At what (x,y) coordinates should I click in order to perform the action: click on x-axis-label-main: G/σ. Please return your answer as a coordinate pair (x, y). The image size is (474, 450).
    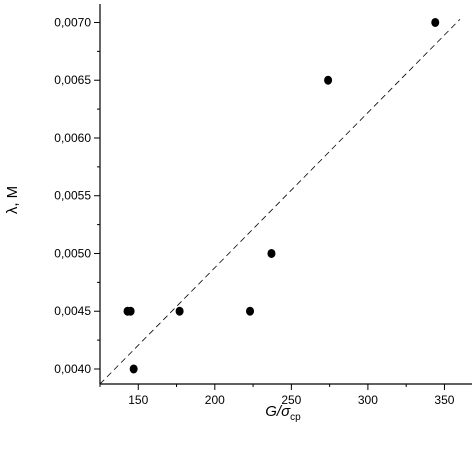
    Looking at the image, I should click on (278, 411).